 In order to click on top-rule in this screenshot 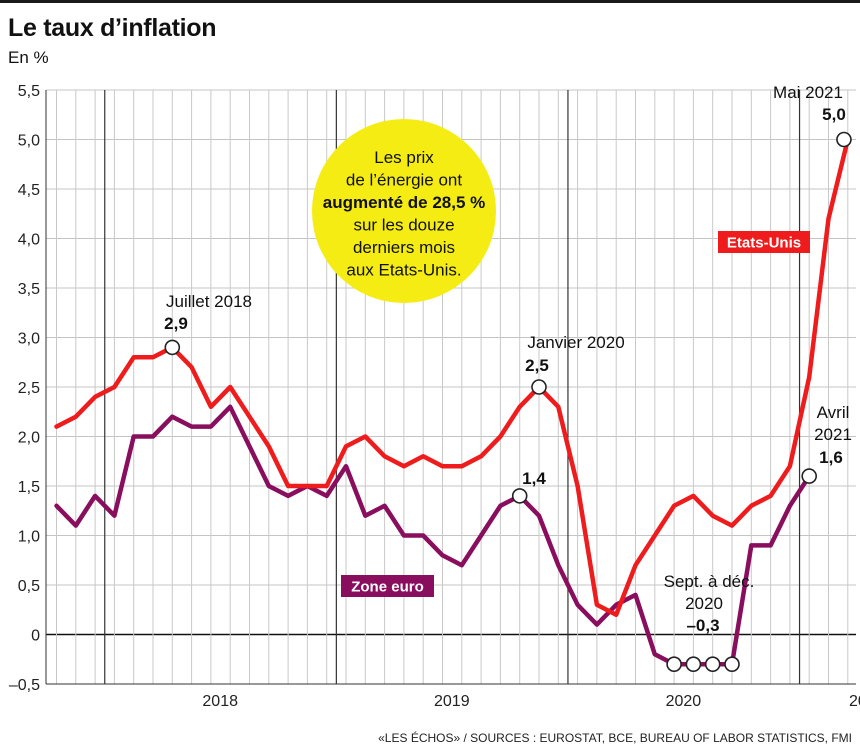, I will do `click(430, 1)`.